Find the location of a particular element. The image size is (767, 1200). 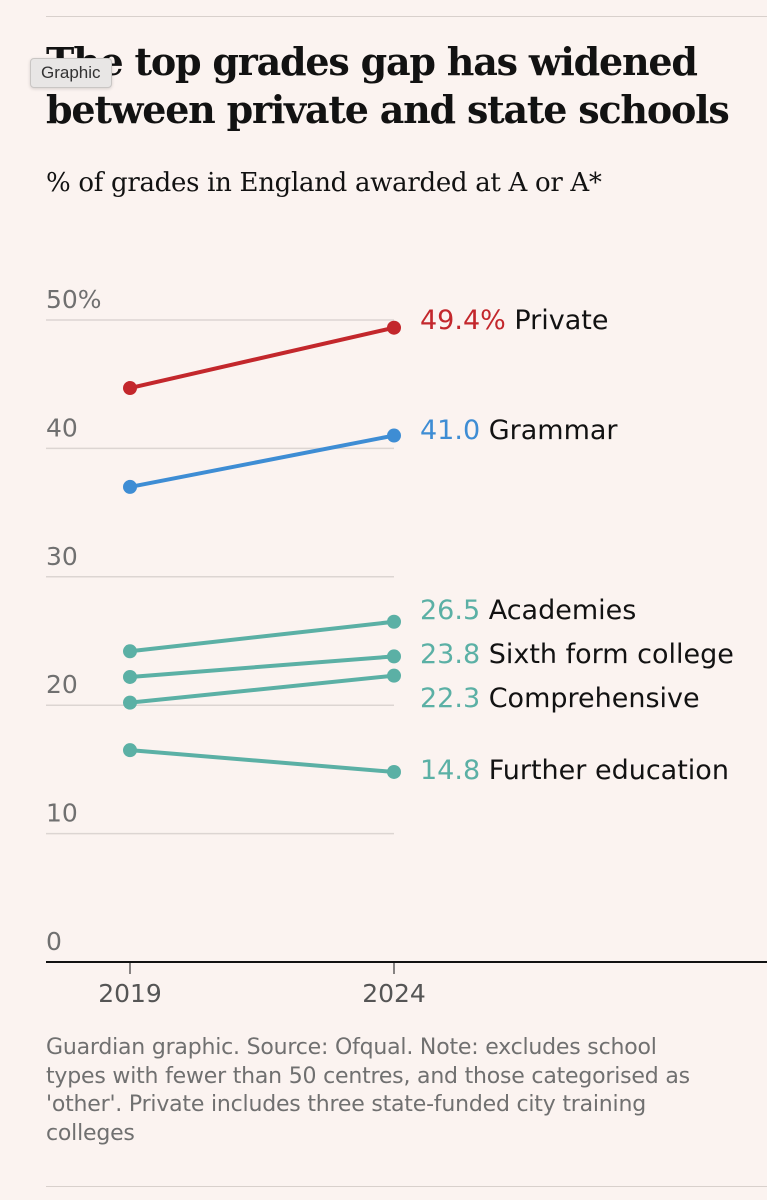

y-tick-label: 50% is located at coordinates (74, 299).